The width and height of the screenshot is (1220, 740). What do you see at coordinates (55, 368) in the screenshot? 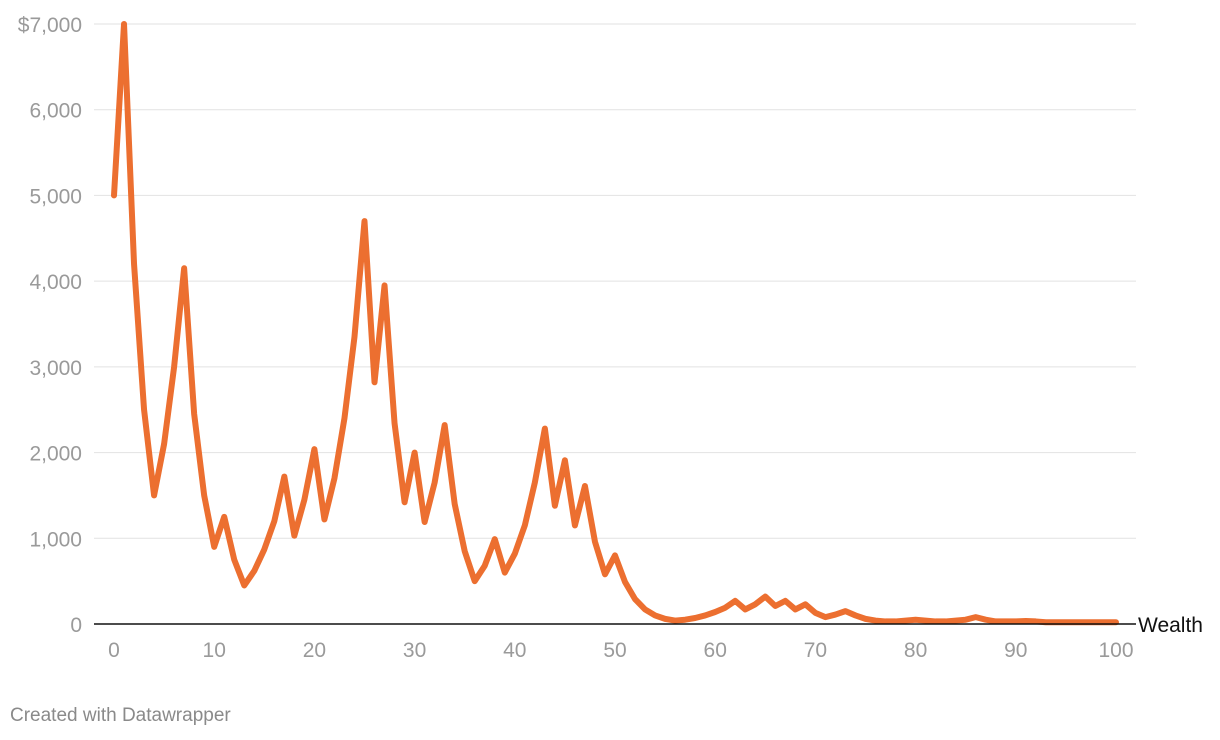
I see `y-tick-label: 3,000` at bounding box center [55, 368].